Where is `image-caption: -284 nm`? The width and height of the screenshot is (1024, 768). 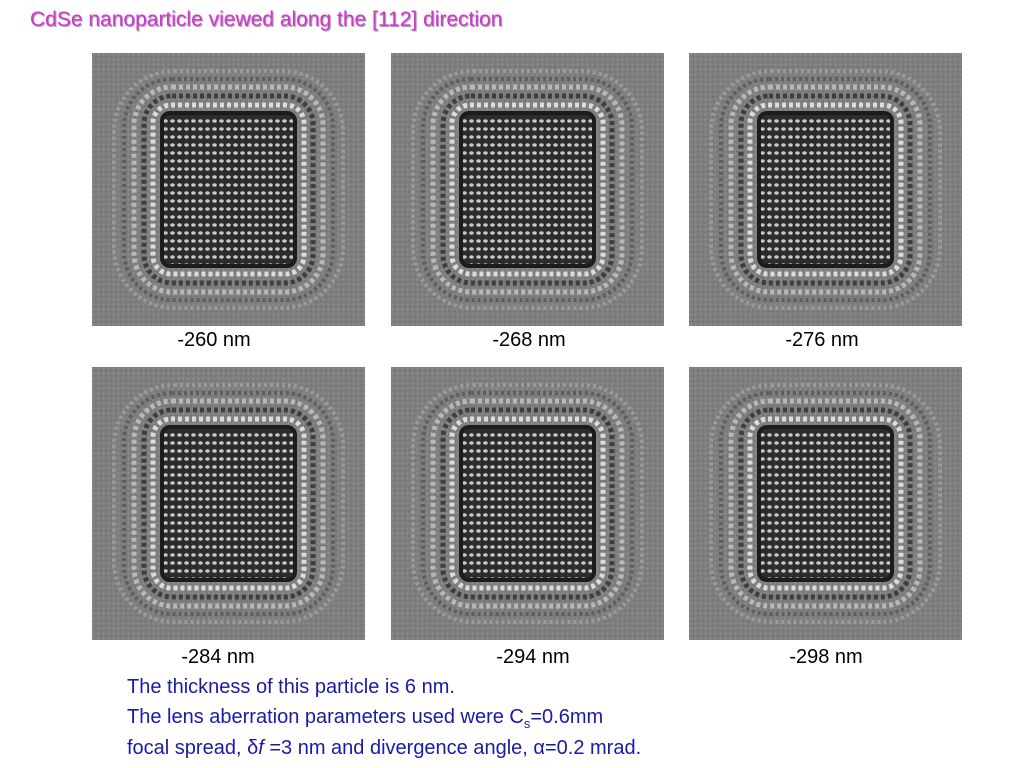
image-caption: -284 nm is located at coordinates (218, 657).